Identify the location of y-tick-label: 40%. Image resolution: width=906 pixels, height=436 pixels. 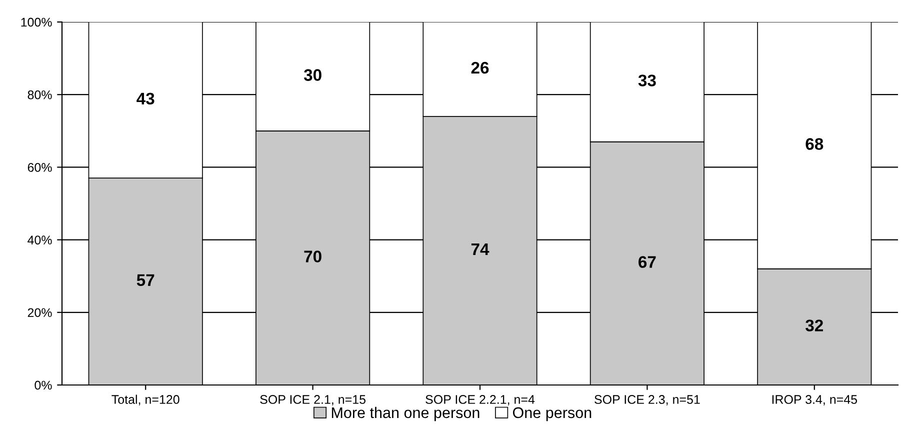
(40, 240).